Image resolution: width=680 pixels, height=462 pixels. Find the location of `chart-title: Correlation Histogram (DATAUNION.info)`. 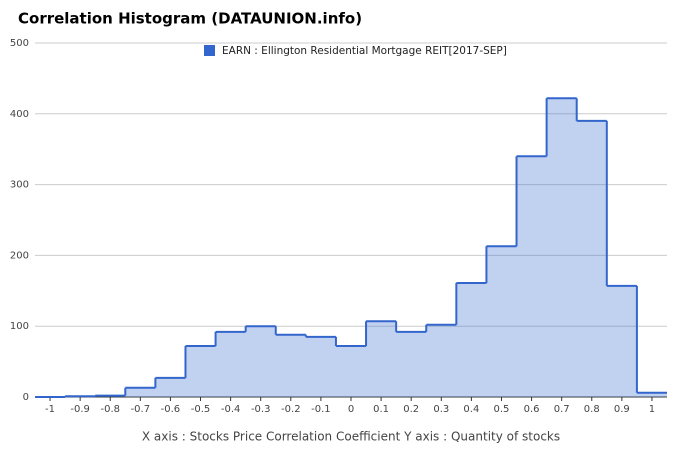

chart-title: Correlation Histogram (DATAUNION.info) is located at coordinates (190, 19).